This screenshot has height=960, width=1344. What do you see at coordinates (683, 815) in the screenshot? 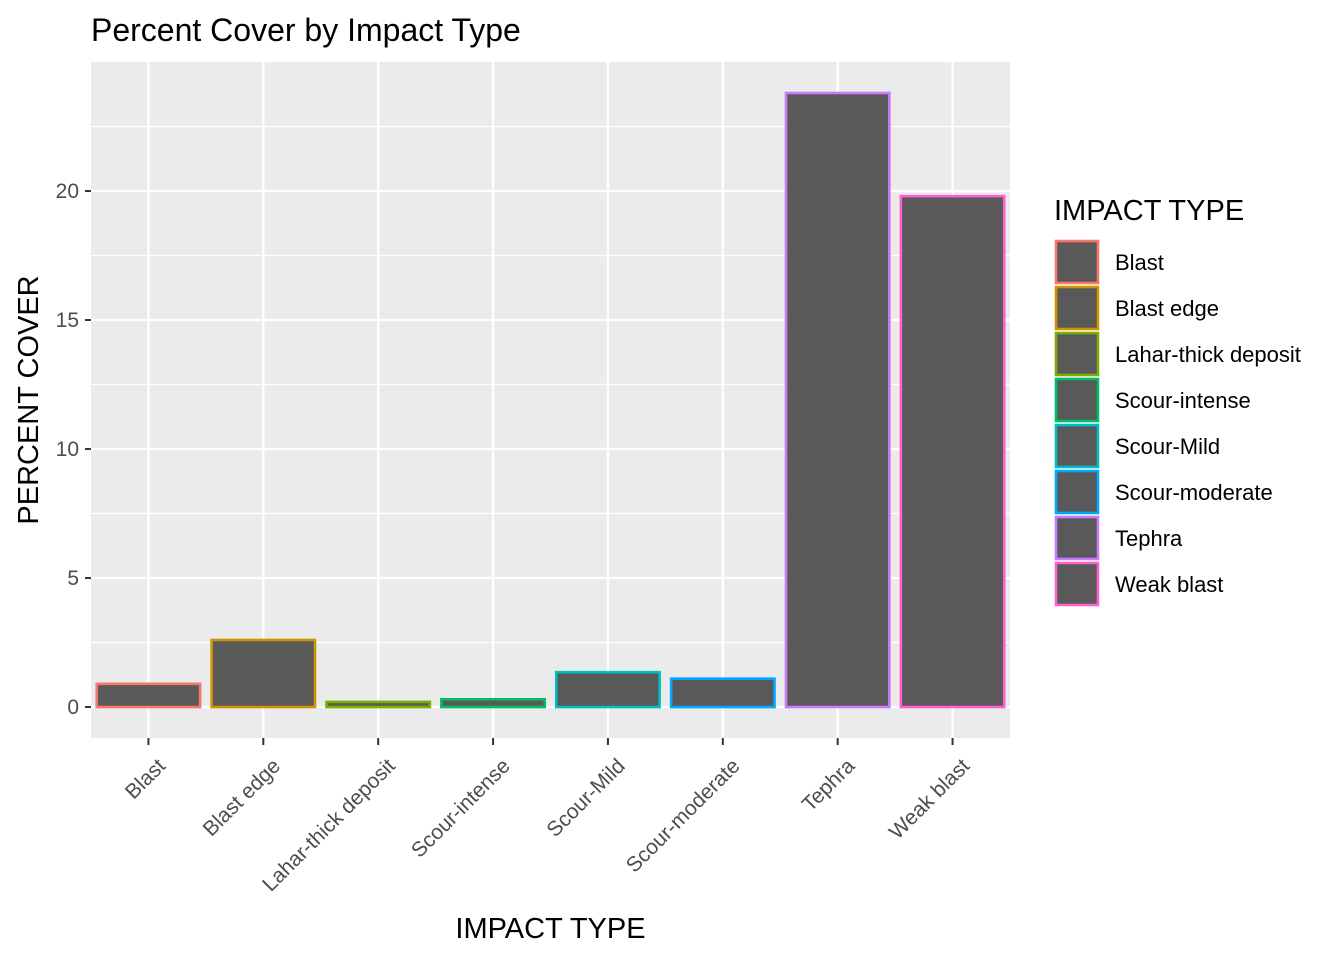
I see `x-tick-label: Scour-moderate` at bounding box center [683, 815].